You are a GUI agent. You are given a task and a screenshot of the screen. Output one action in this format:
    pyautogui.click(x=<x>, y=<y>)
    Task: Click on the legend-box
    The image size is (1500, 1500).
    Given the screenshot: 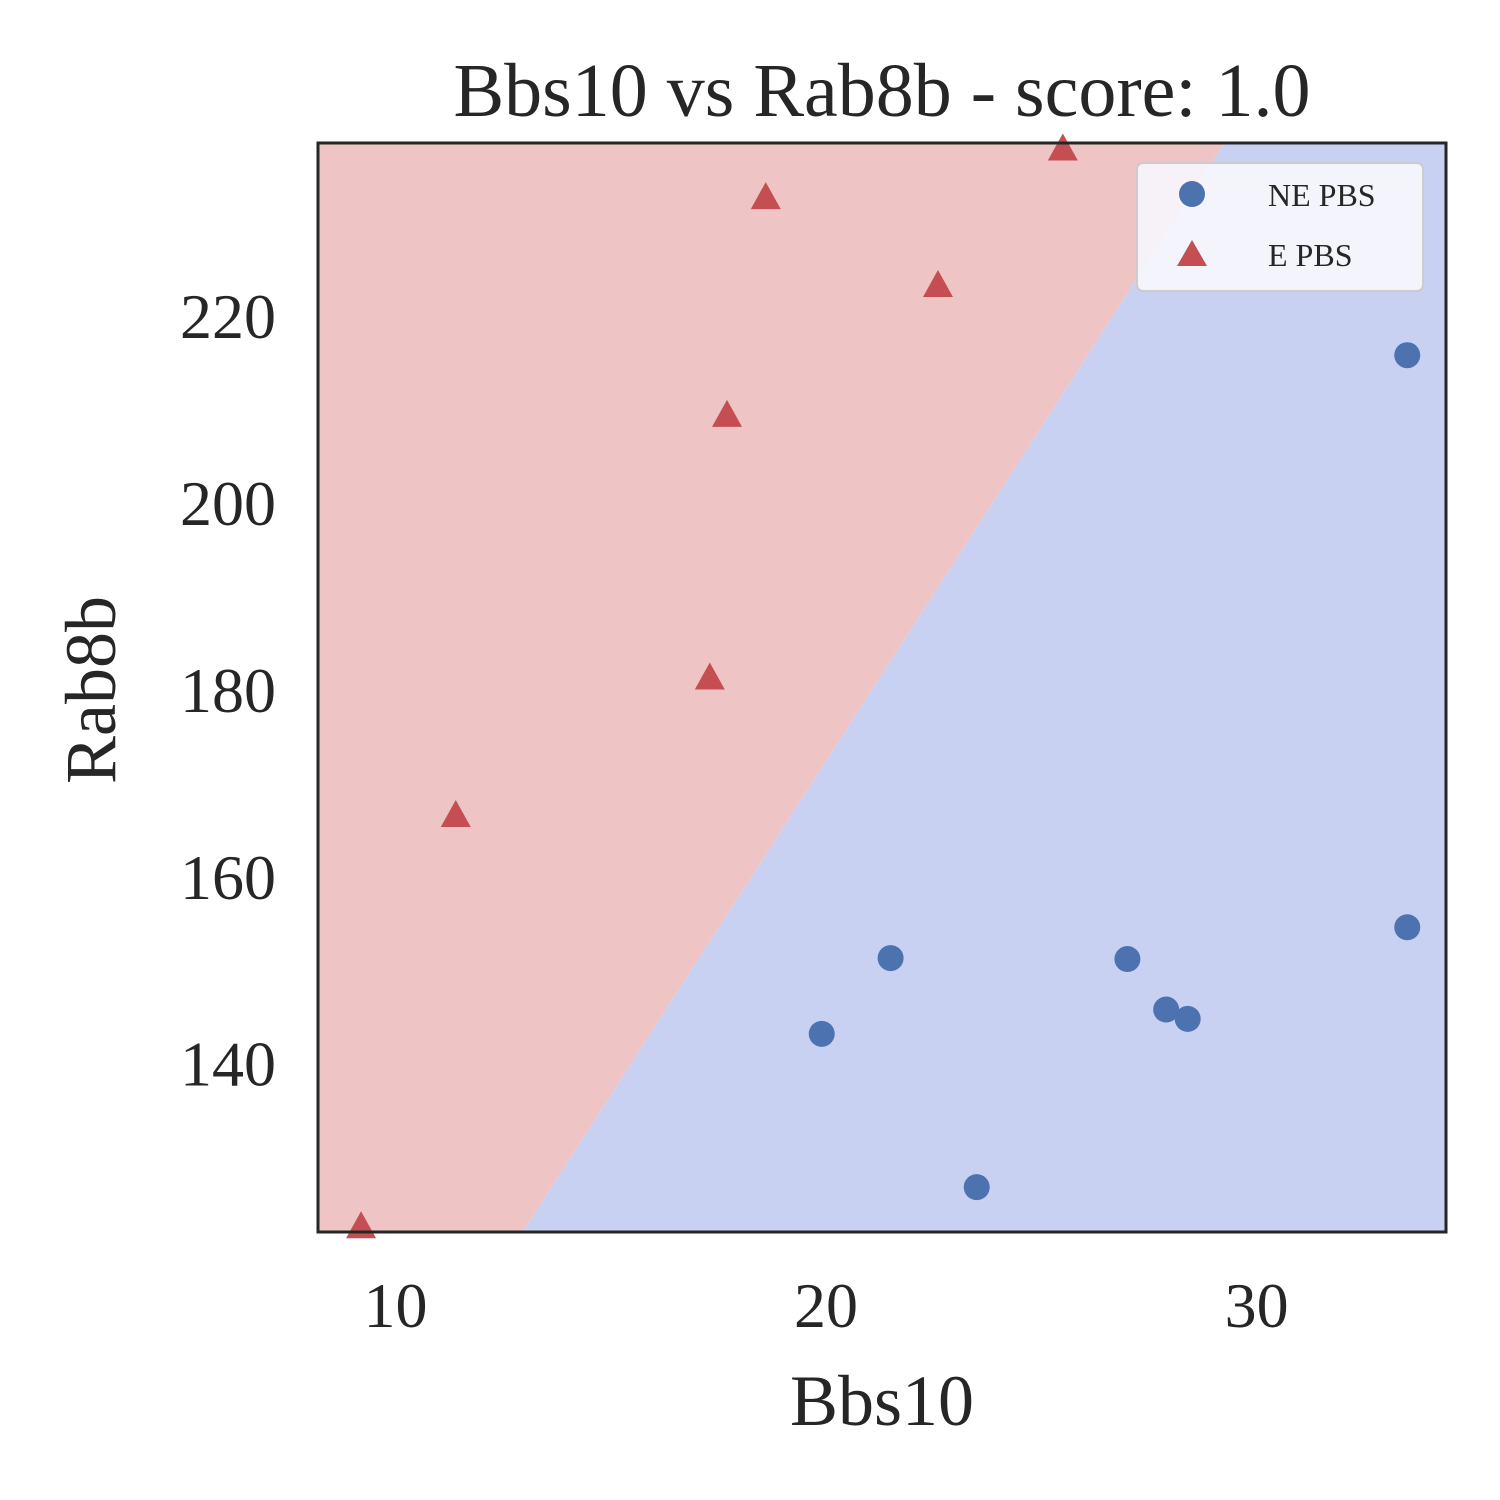 What is the action you would take?
    pyautogui.click(x=1280, y=227)
    